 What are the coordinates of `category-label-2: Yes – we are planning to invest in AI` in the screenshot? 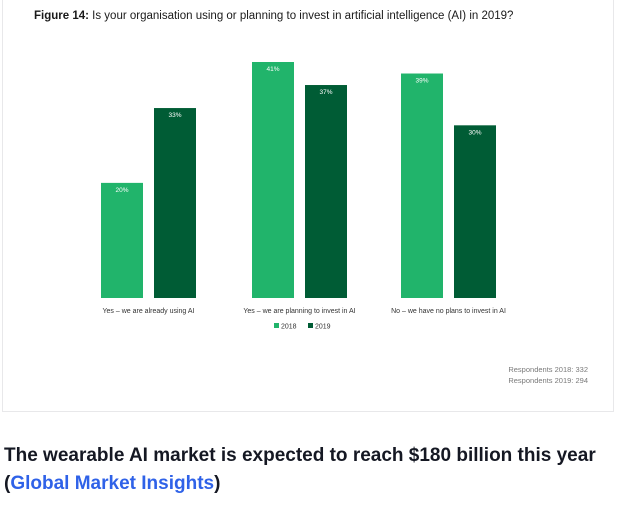 It's located at (299, 311).